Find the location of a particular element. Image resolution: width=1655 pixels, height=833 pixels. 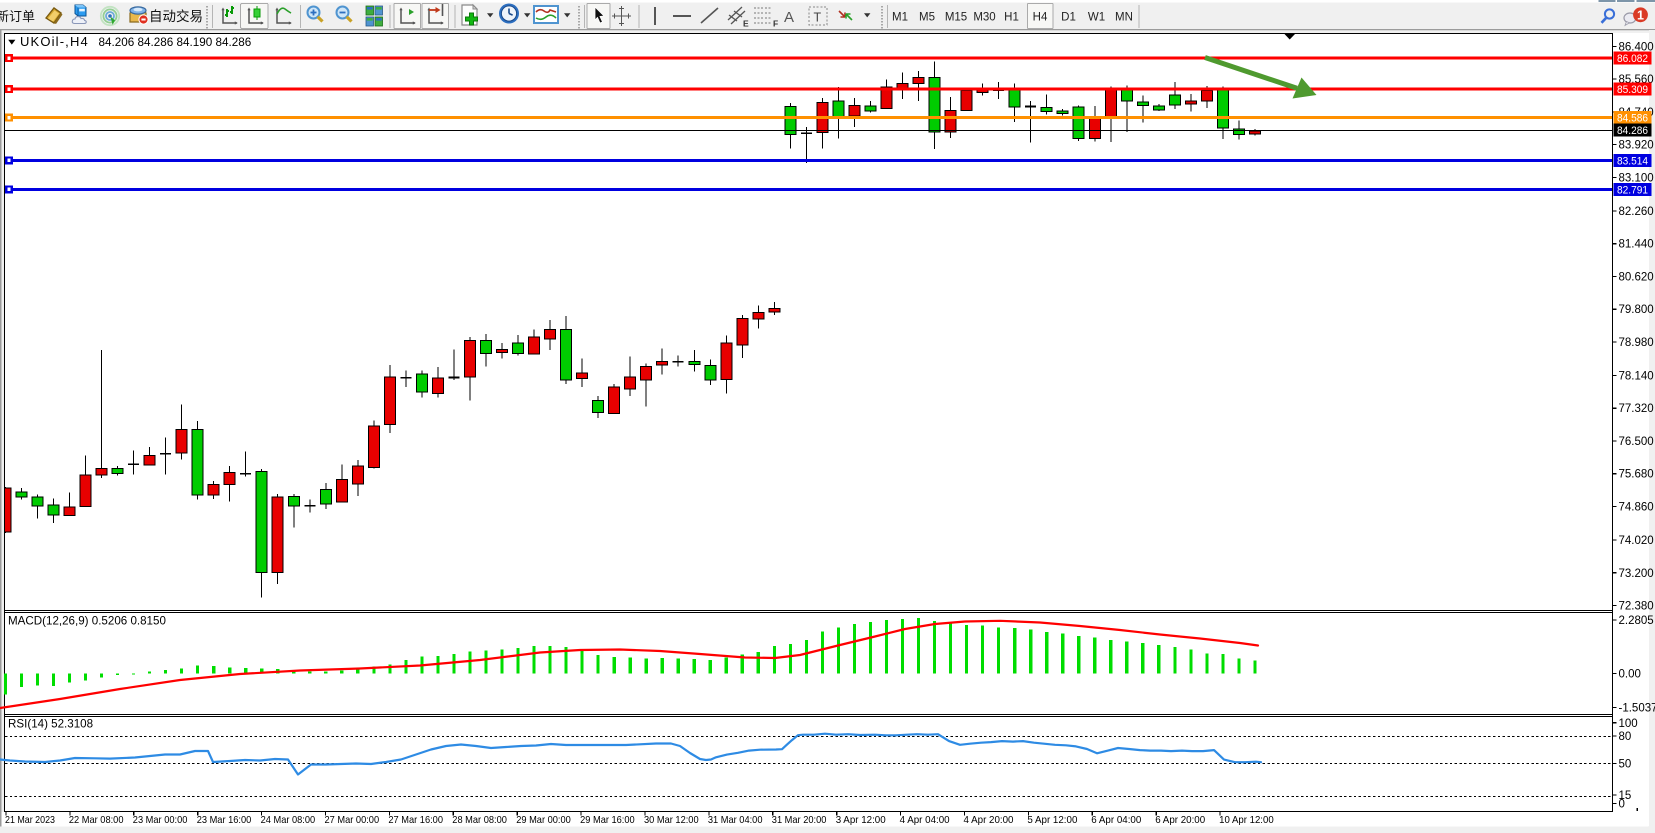

svg-text: H4 is located at coordinates (1040, 18).